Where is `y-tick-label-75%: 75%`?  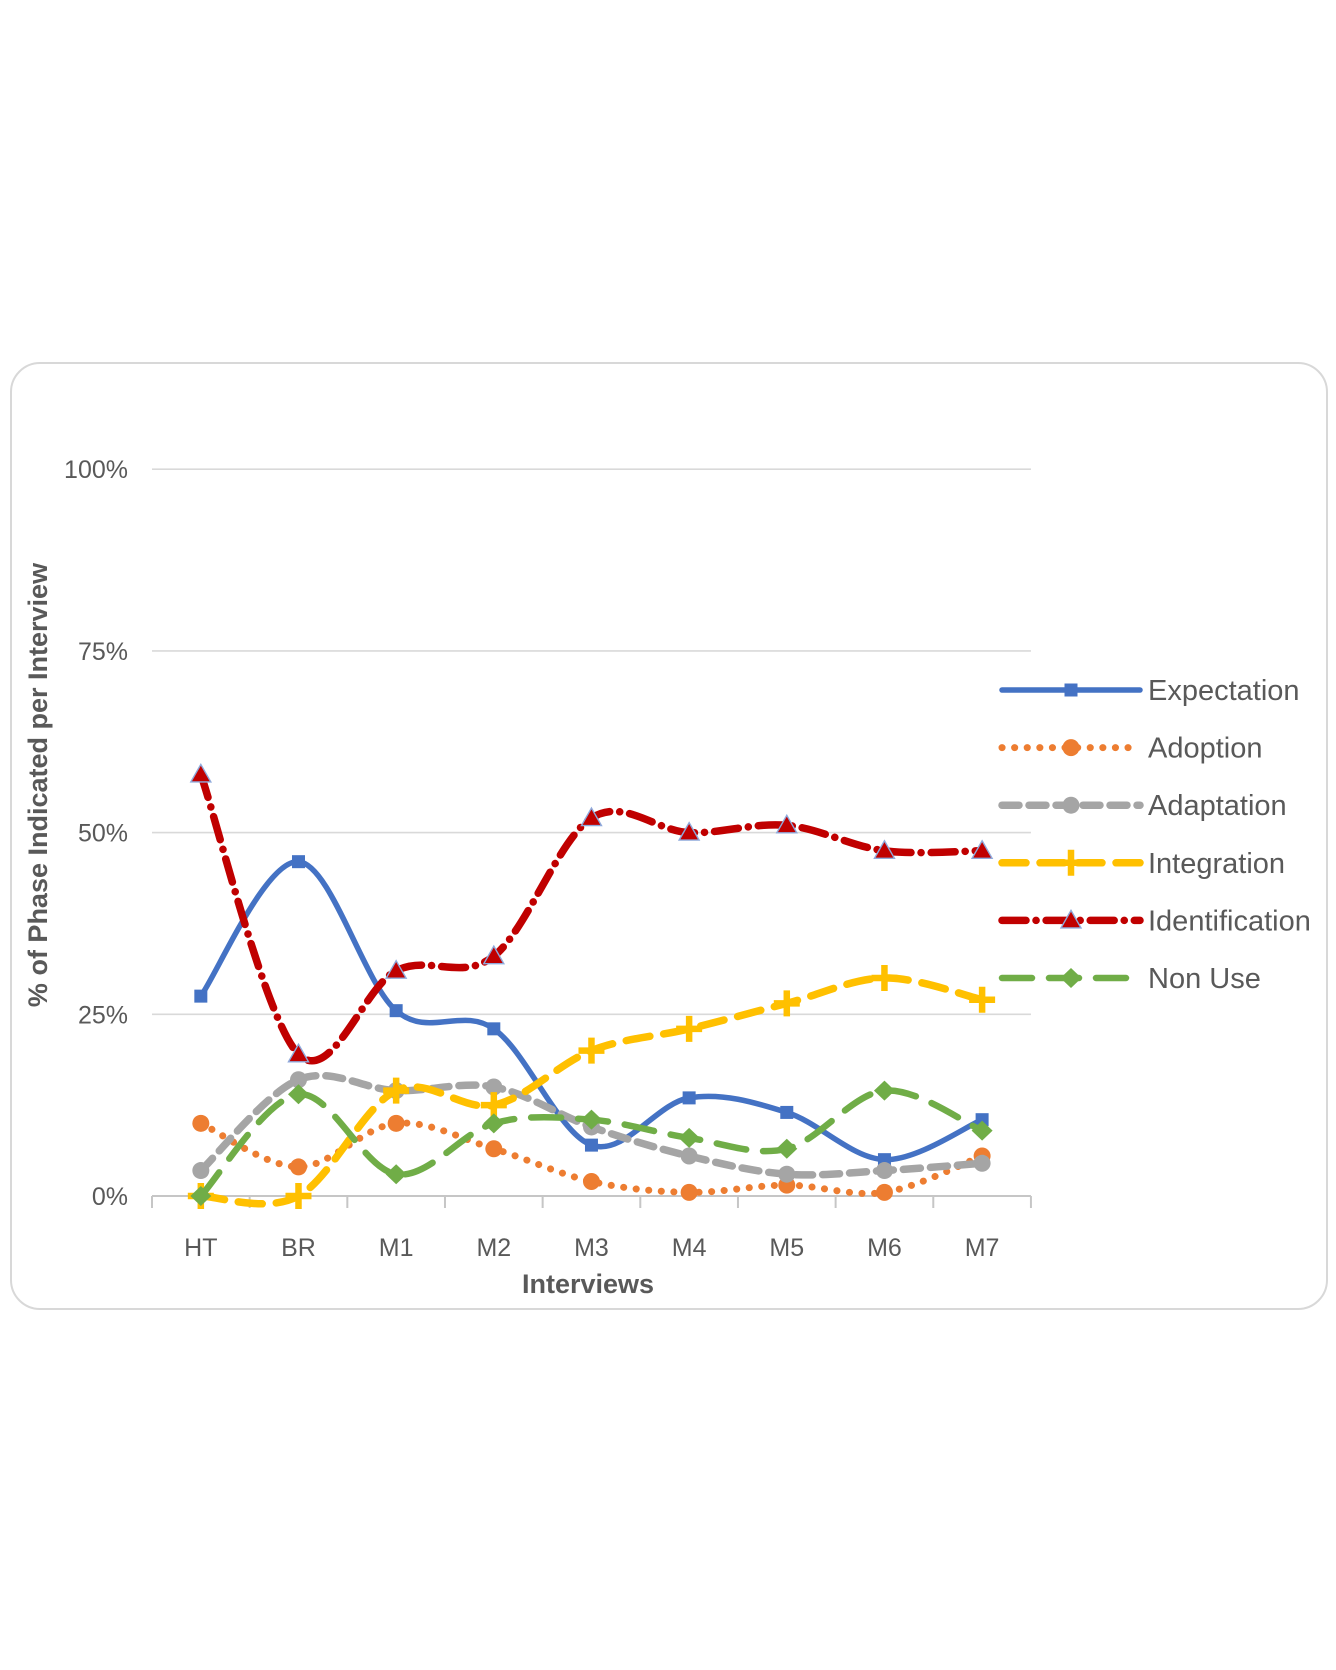 y-tick-label-75%: 75% is located at coordinates (103, 652).